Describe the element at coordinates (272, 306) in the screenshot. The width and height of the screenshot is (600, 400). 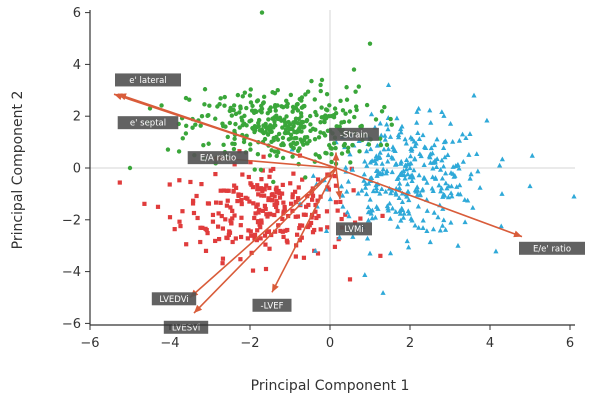
I see `loading-label-text: -LVEF` at that location.